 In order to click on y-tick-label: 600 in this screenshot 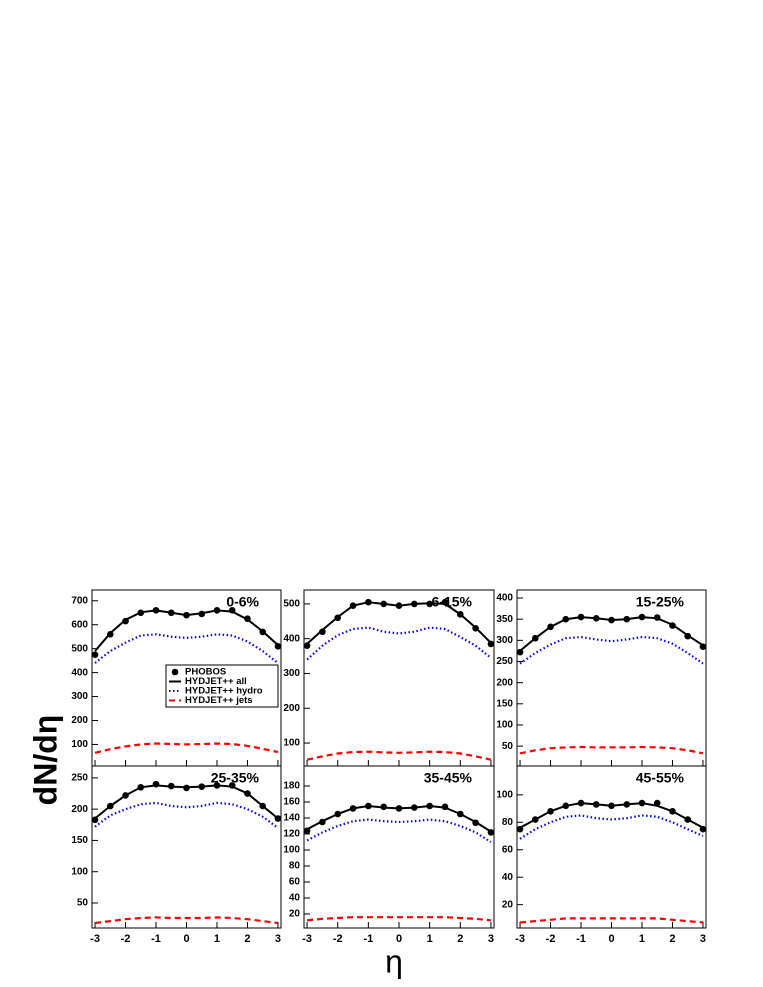, I will do `click(79, 624)`.